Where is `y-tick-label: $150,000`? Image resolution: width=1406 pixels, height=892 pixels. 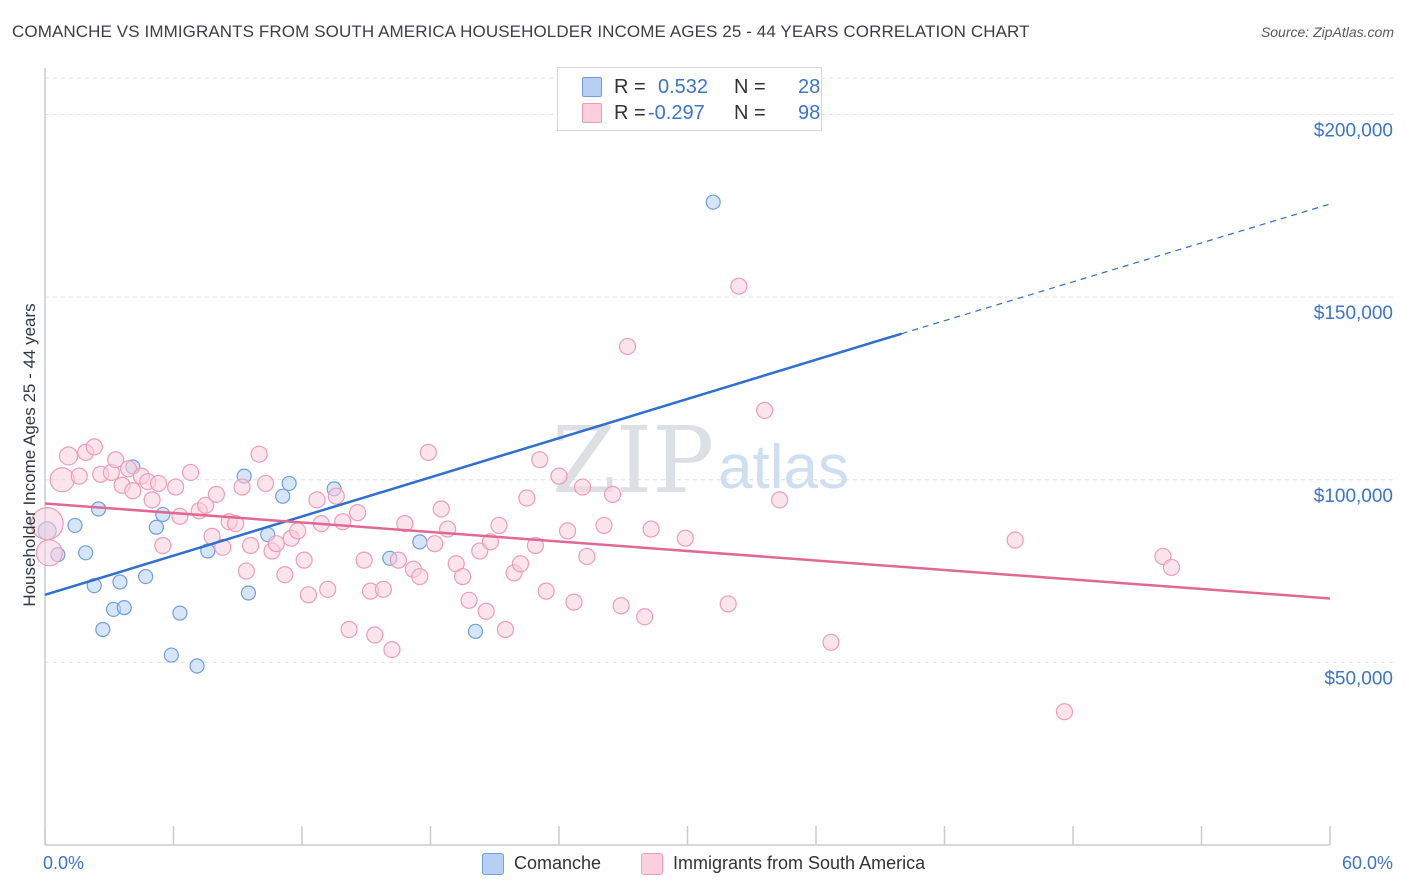 y-tick-label: $150,000 is located at coordinates (1353, 313).